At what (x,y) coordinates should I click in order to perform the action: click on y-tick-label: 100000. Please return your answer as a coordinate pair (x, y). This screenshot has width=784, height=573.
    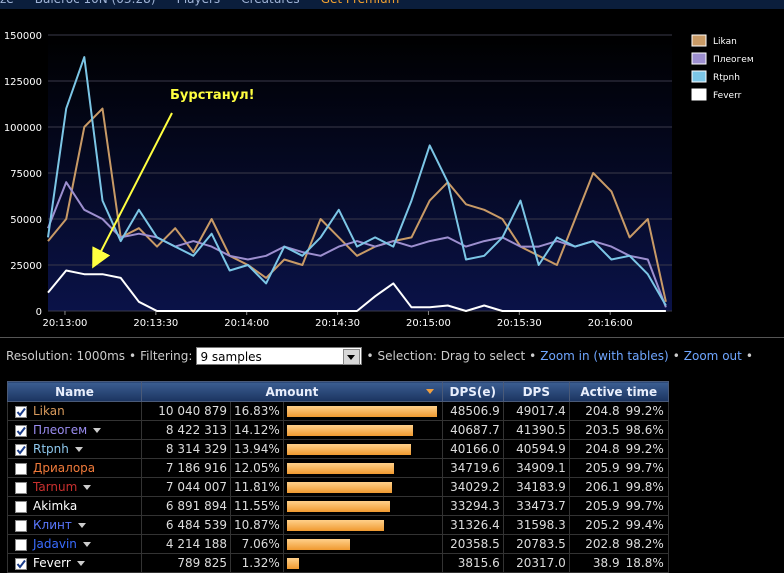
    Looking at the image, I should click on (23, 128).